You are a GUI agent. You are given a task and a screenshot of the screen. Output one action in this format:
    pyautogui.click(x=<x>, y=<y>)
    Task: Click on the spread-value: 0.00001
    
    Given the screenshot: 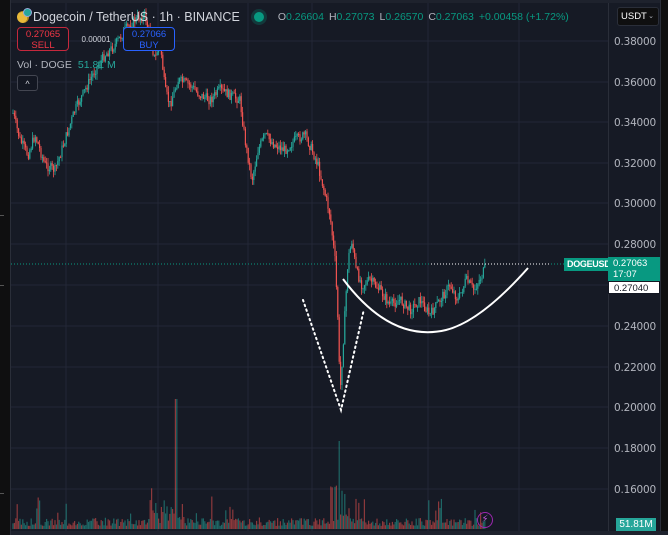 What is the action you would take?
    pyautogui.click(x=96, y=39)
    